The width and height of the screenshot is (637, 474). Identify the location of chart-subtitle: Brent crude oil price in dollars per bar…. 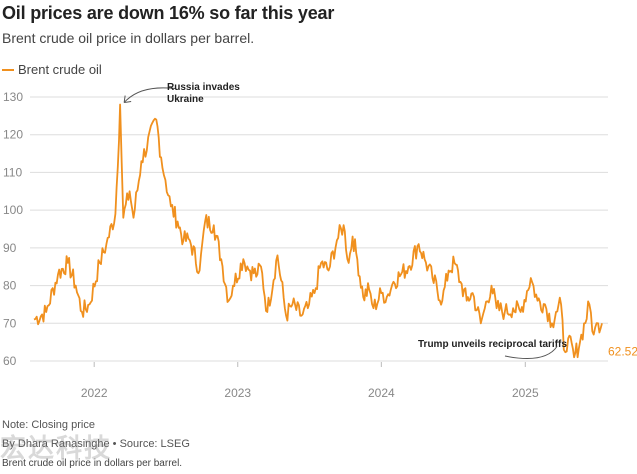
(128, 38).